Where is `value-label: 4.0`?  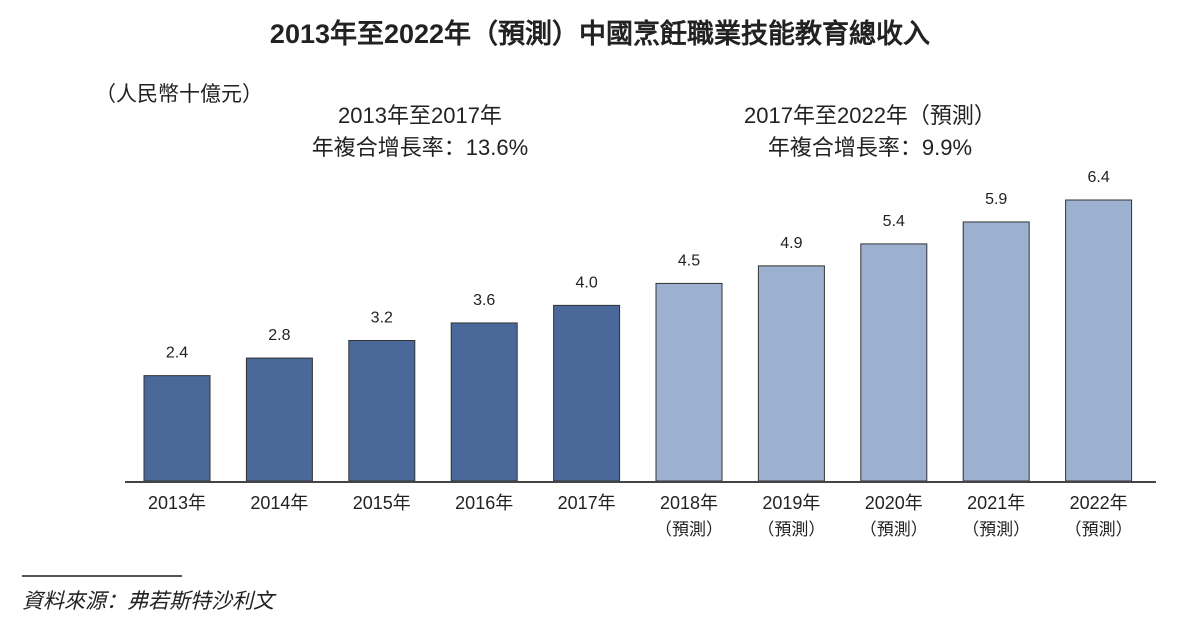
value-label: 4.0 is located at coordinates (586, 282).